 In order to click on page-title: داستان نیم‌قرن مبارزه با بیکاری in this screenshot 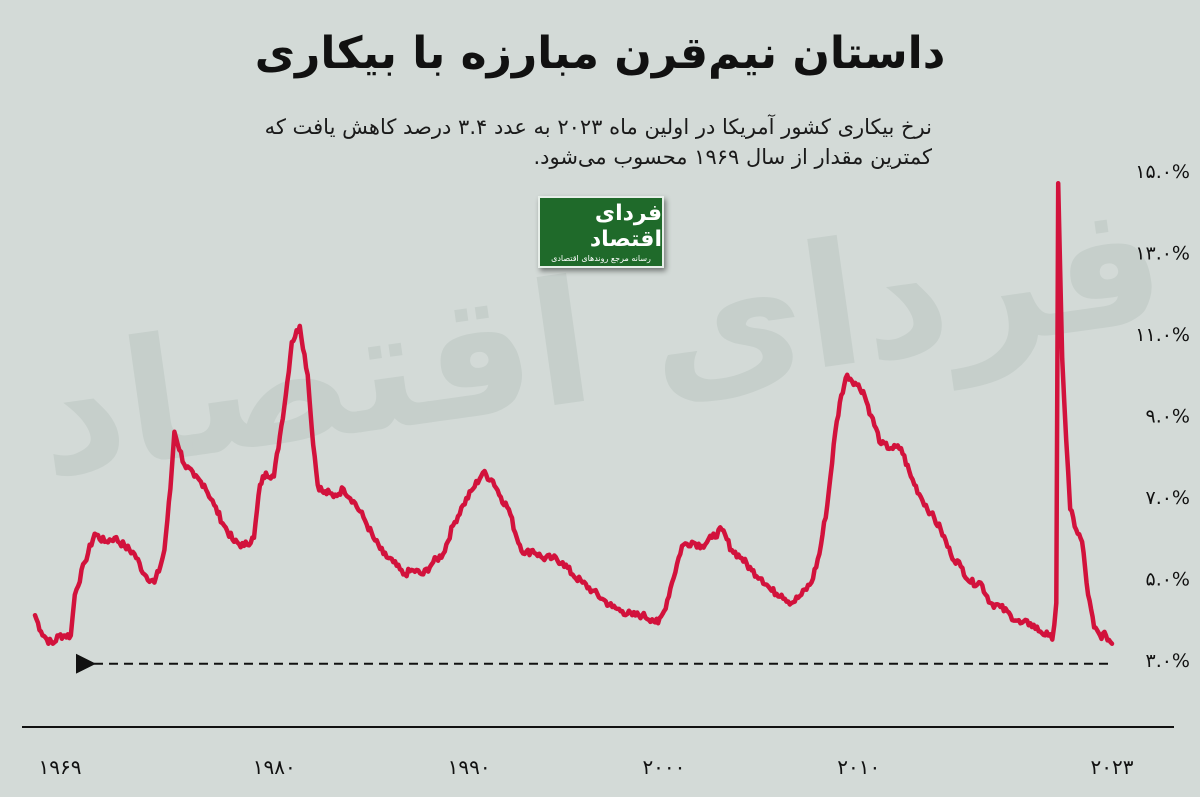, I will do `click(600, 53)`.